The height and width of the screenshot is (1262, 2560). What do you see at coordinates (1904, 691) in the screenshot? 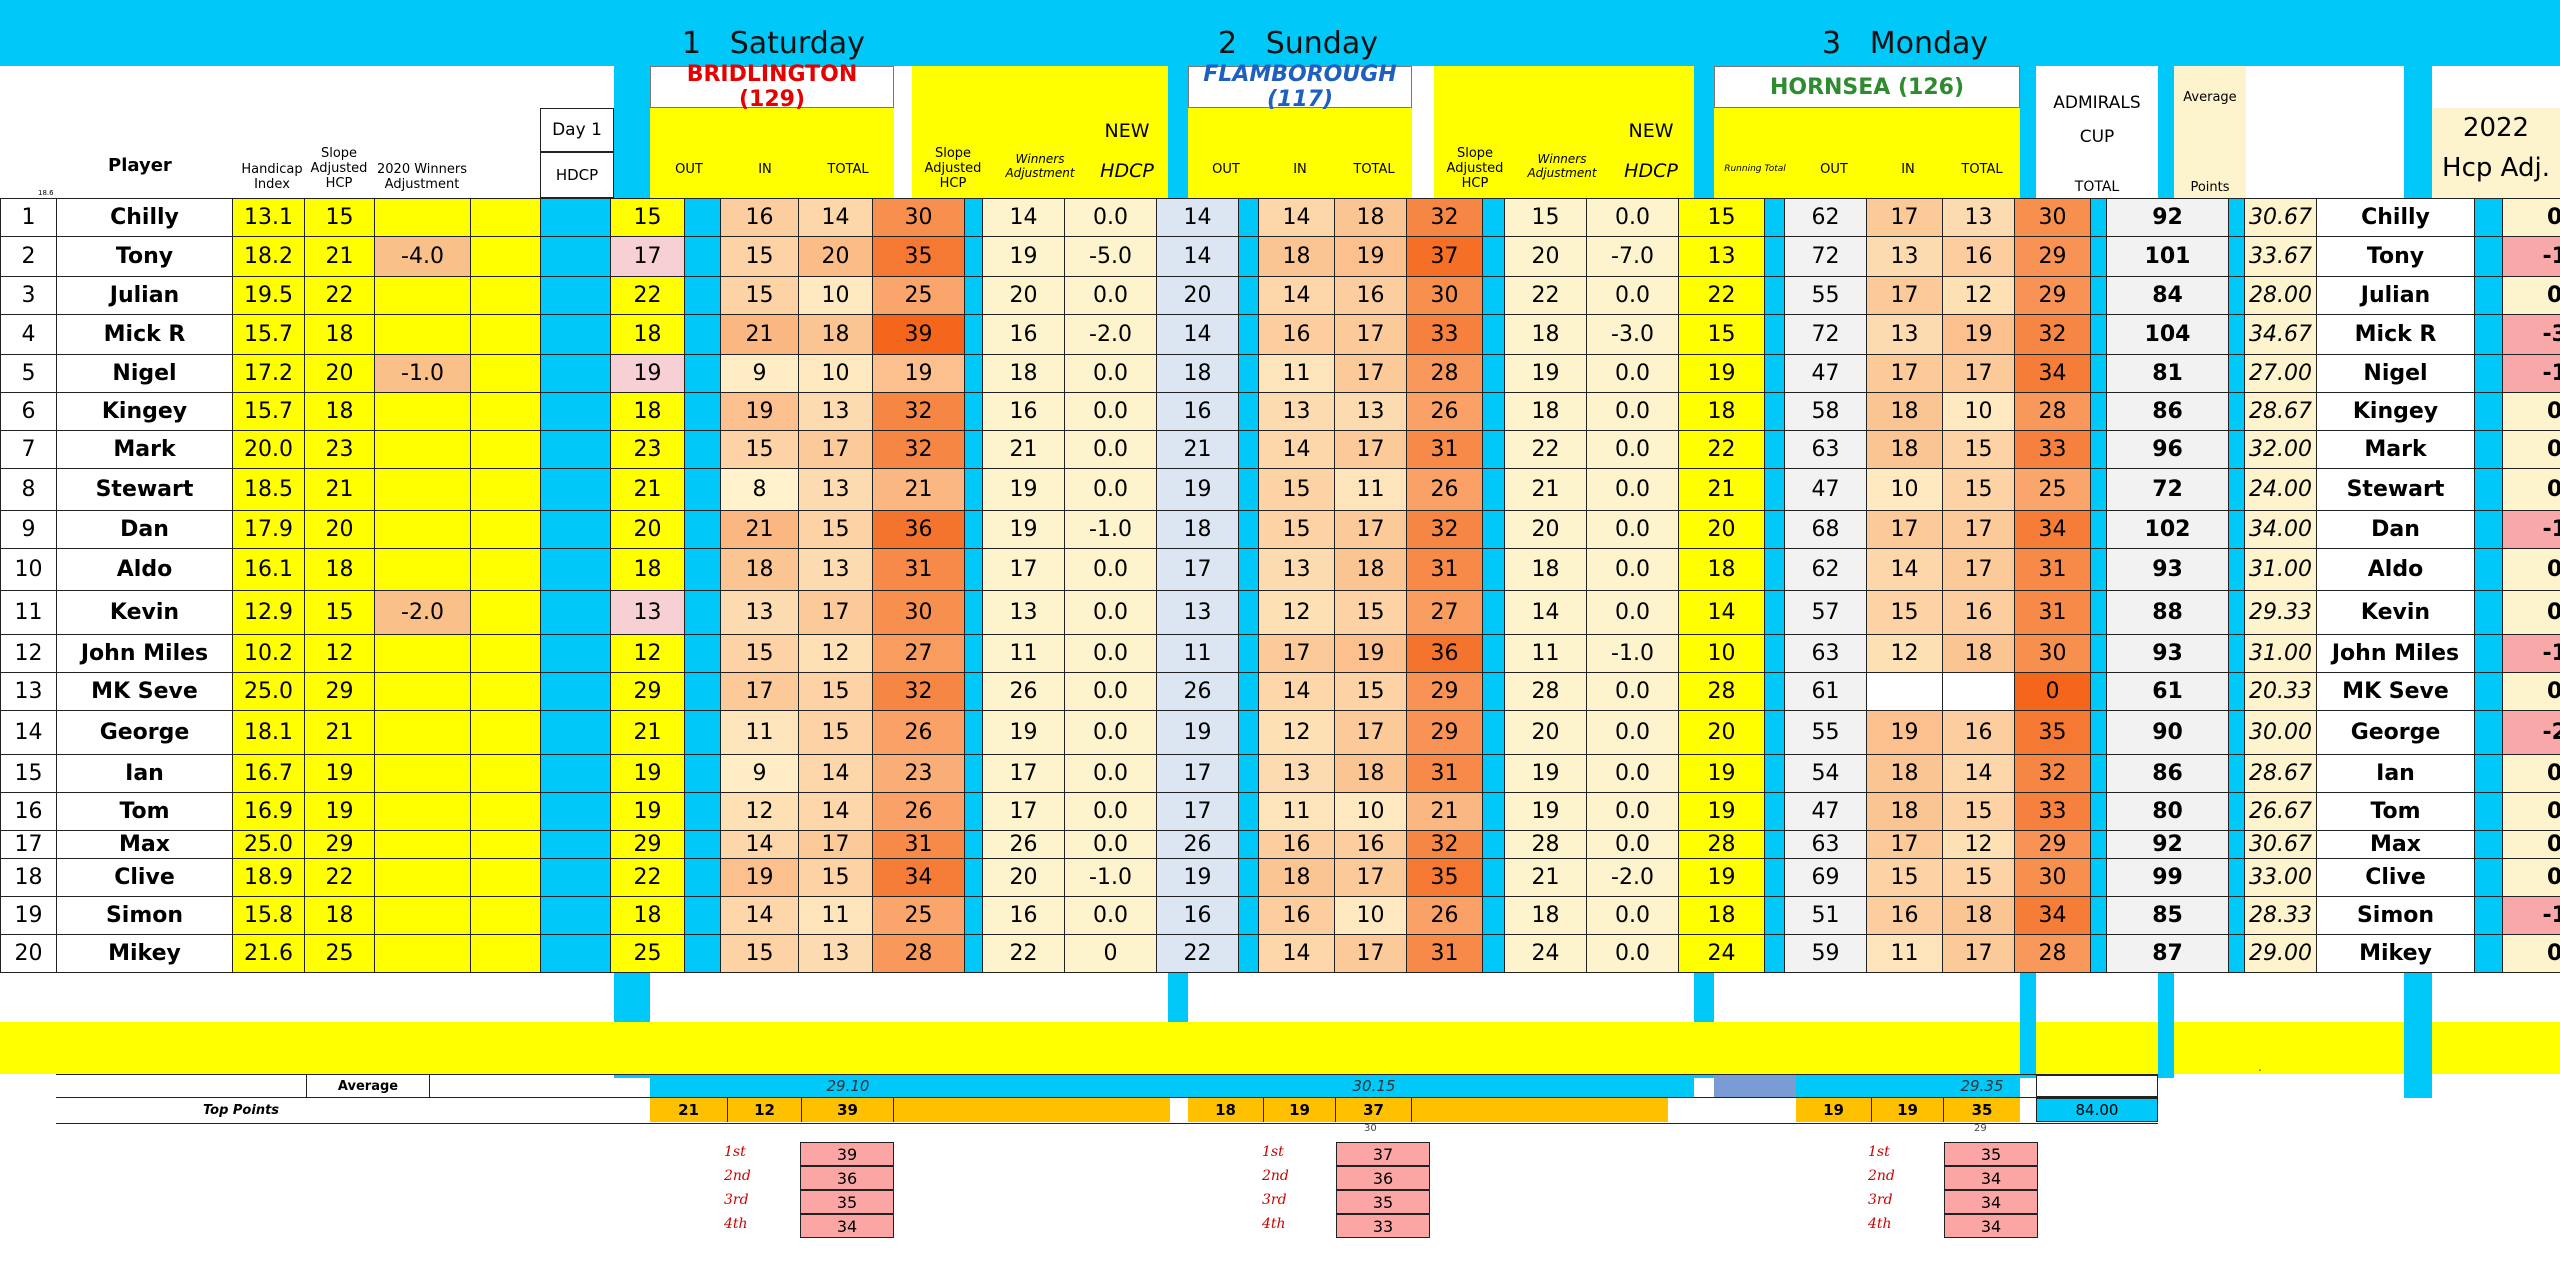
I see `day3-out` at bounding box center [1904, 691].